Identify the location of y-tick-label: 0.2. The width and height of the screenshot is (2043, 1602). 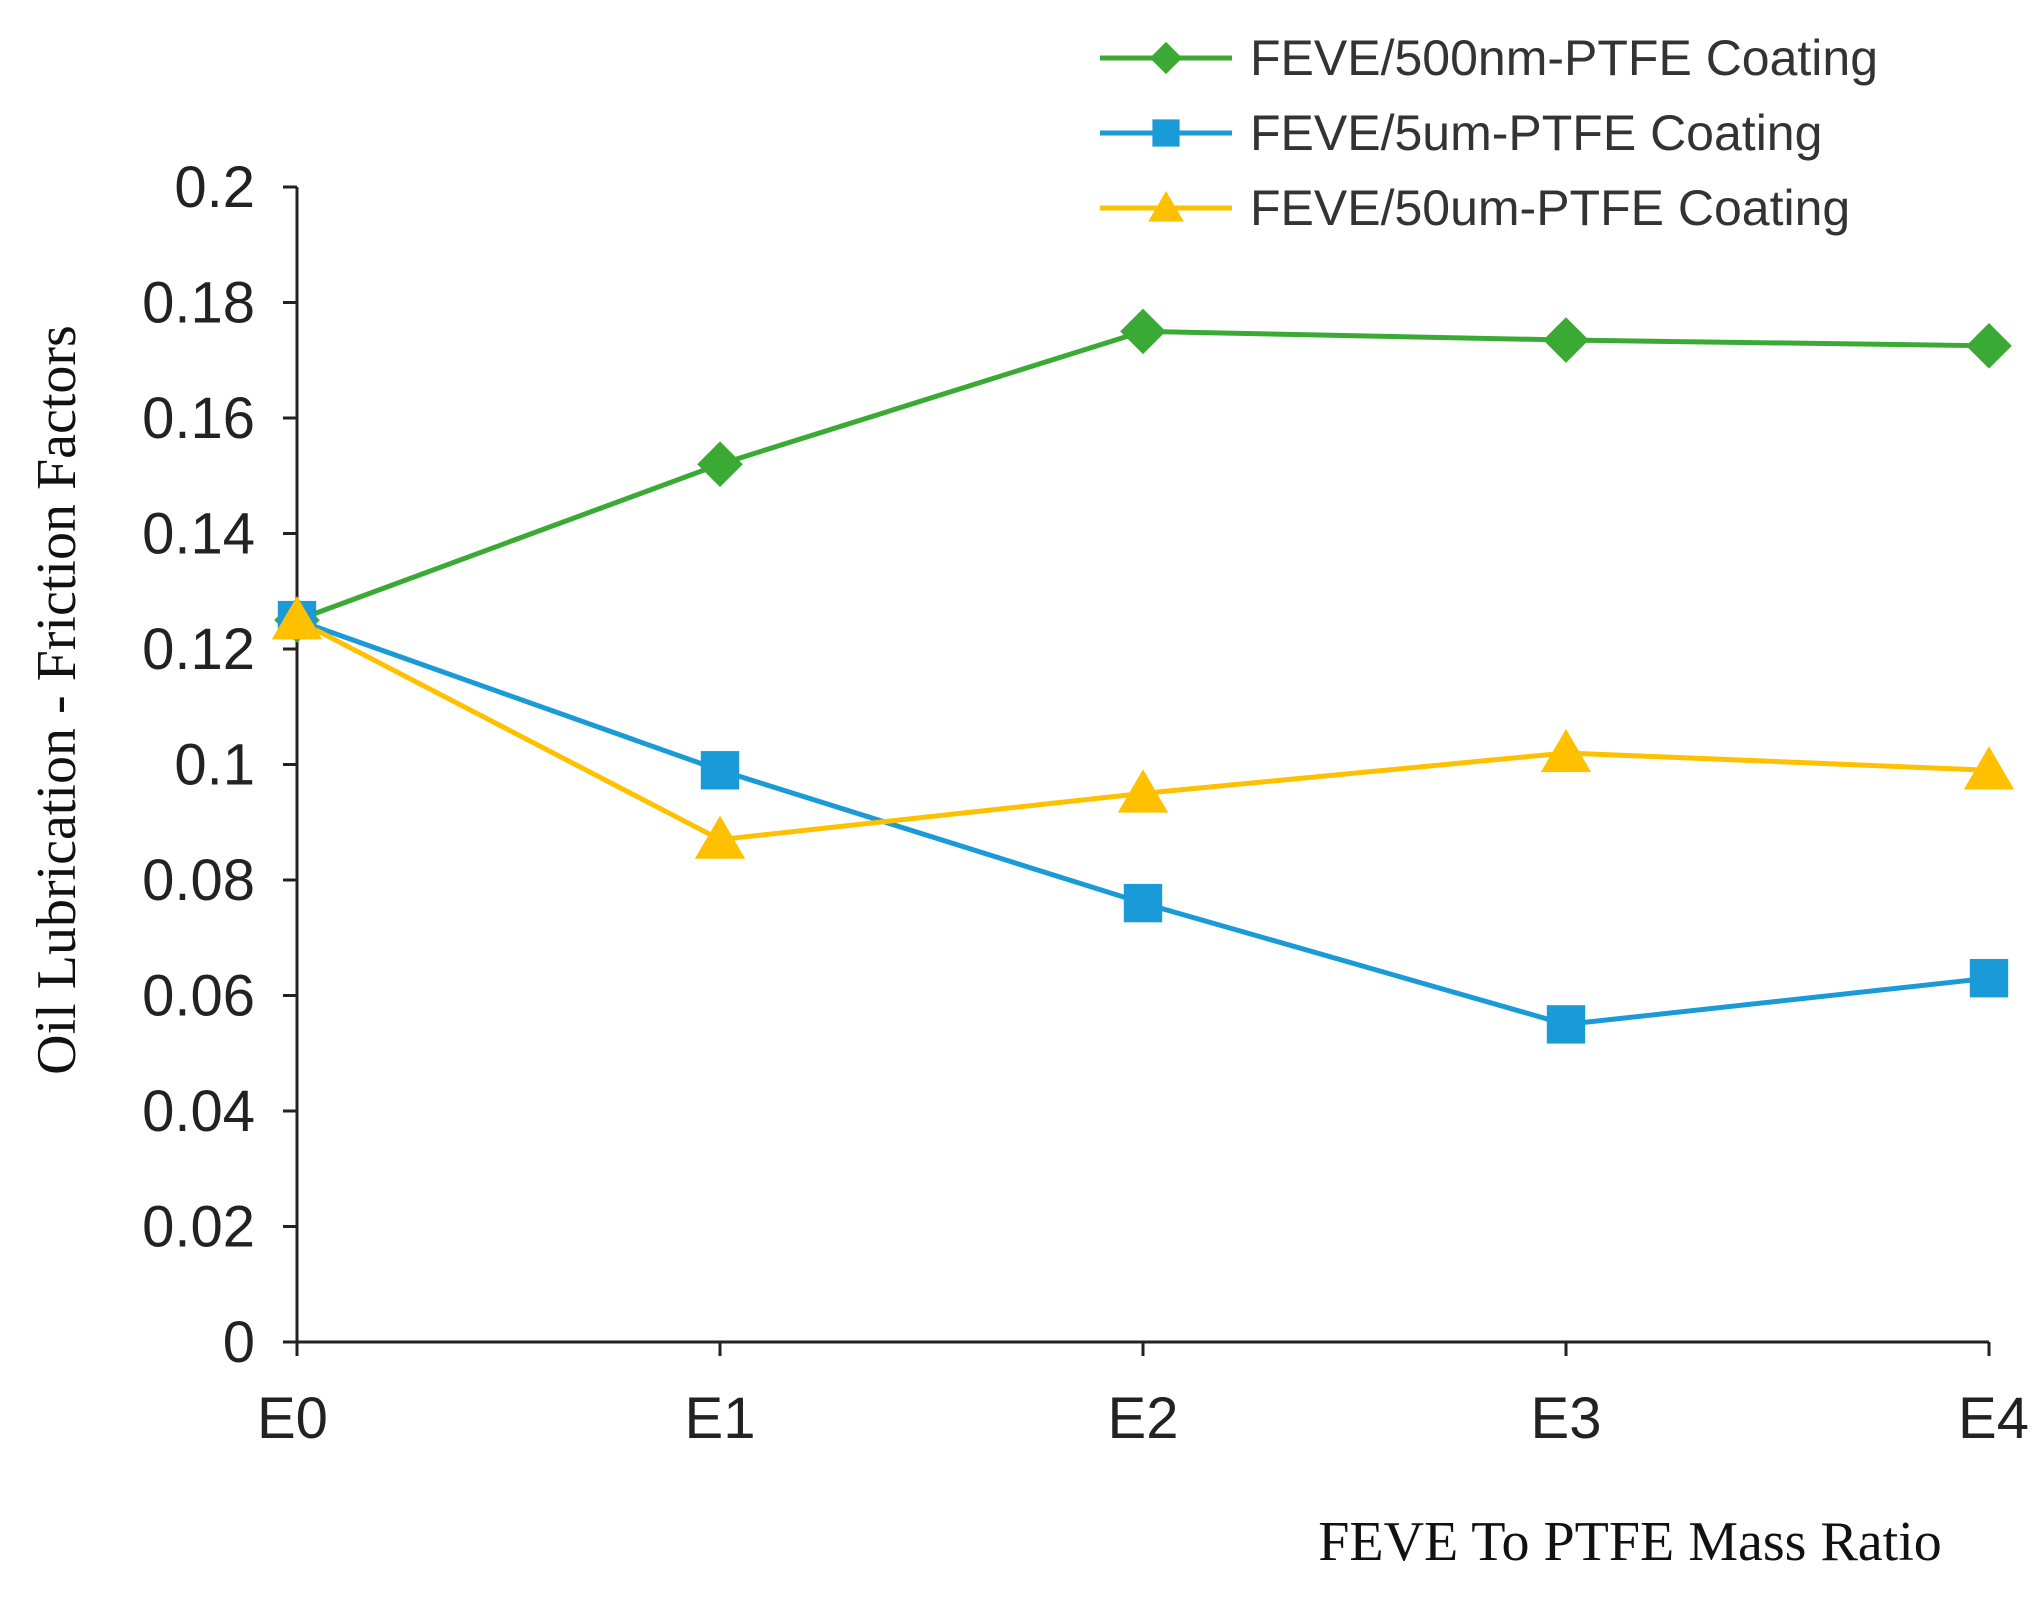
(214, 187).